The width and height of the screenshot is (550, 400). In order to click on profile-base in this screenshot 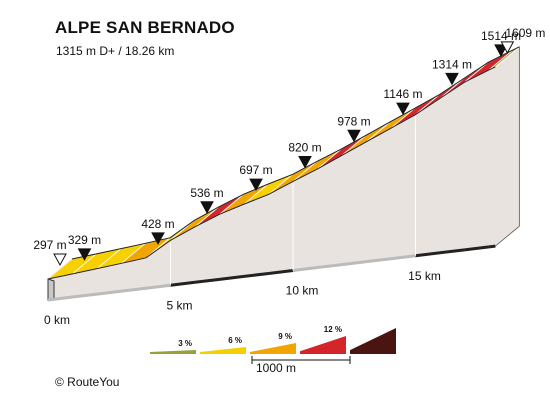, I will do `click(271, 273)`.